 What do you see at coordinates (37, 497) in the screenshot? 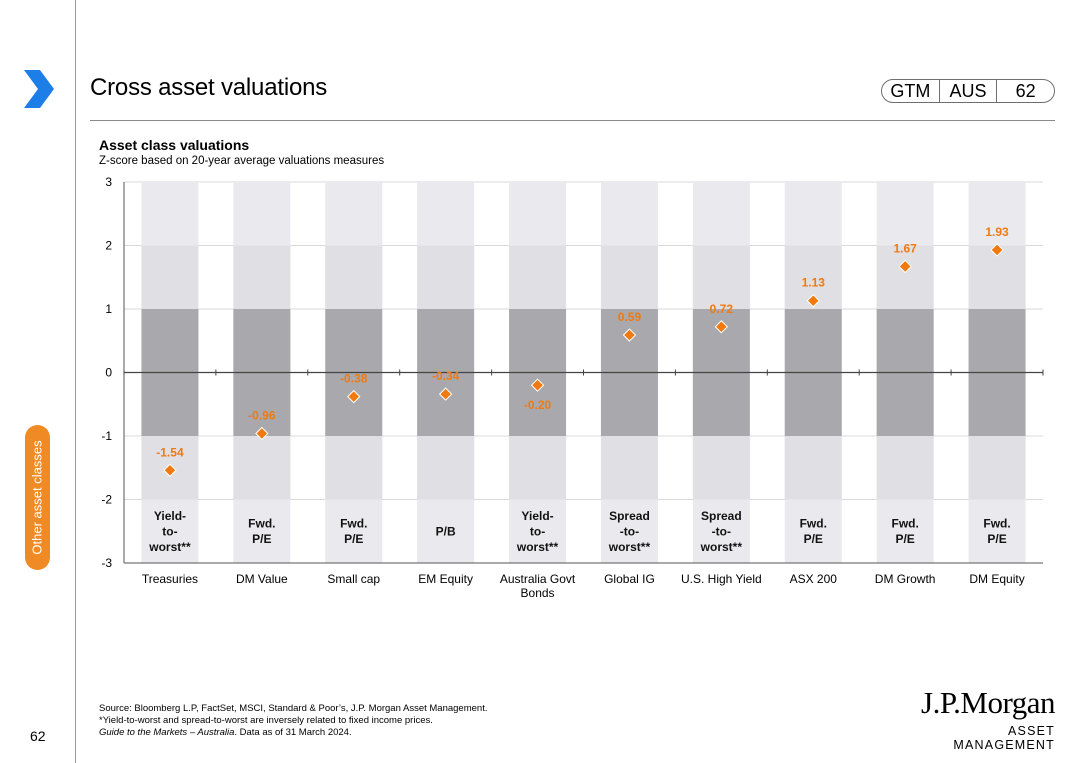
I see `section-tab-other-asset-classes: Other asset classes` at bounding box center [37, 497].